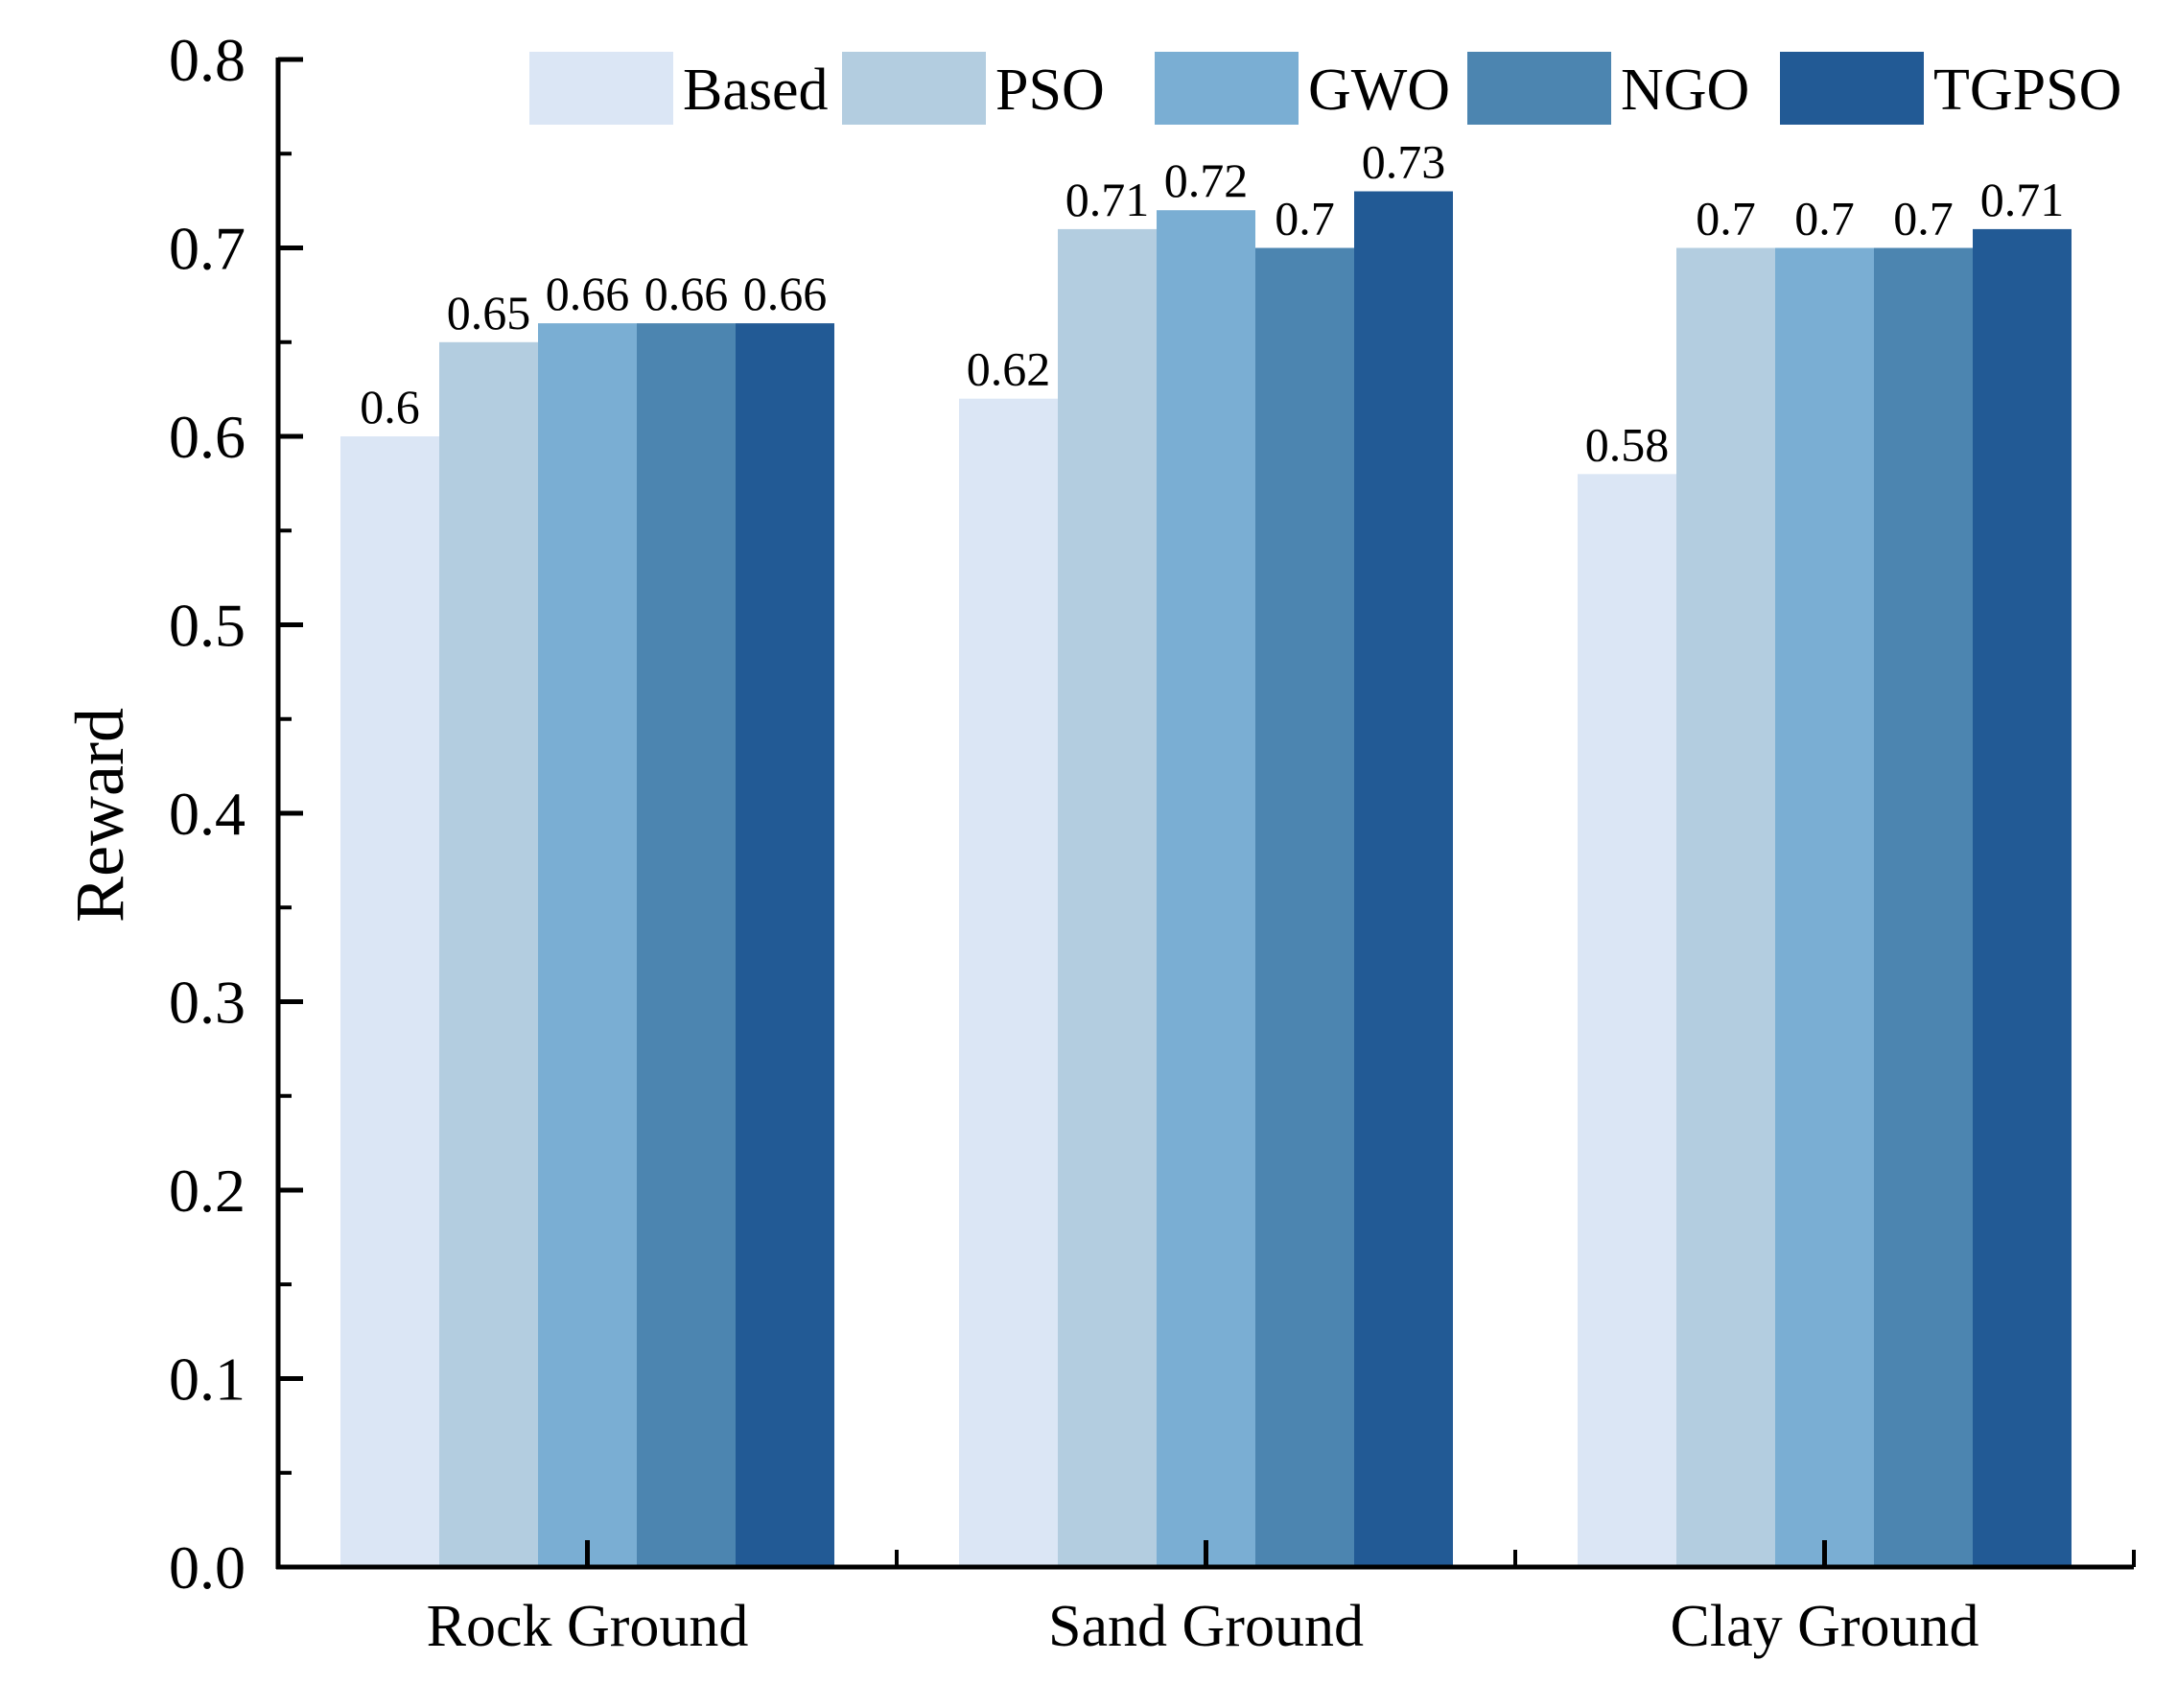 The height and width of the screenshot is (1708, 2177). I want to click on legend-swatch-pso, so click(914, 88).